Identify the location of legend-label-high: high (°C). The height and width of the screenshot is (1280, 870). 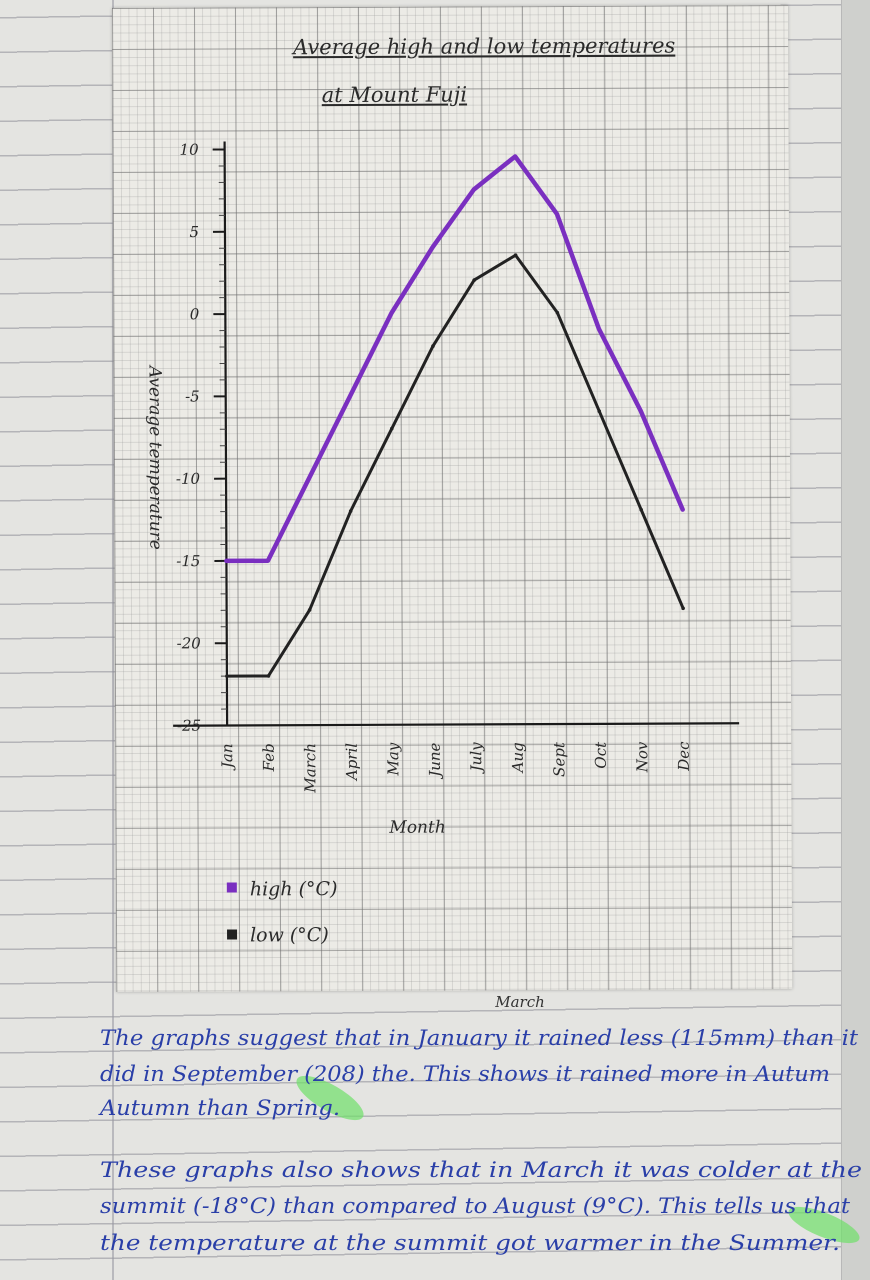
(294, 889).